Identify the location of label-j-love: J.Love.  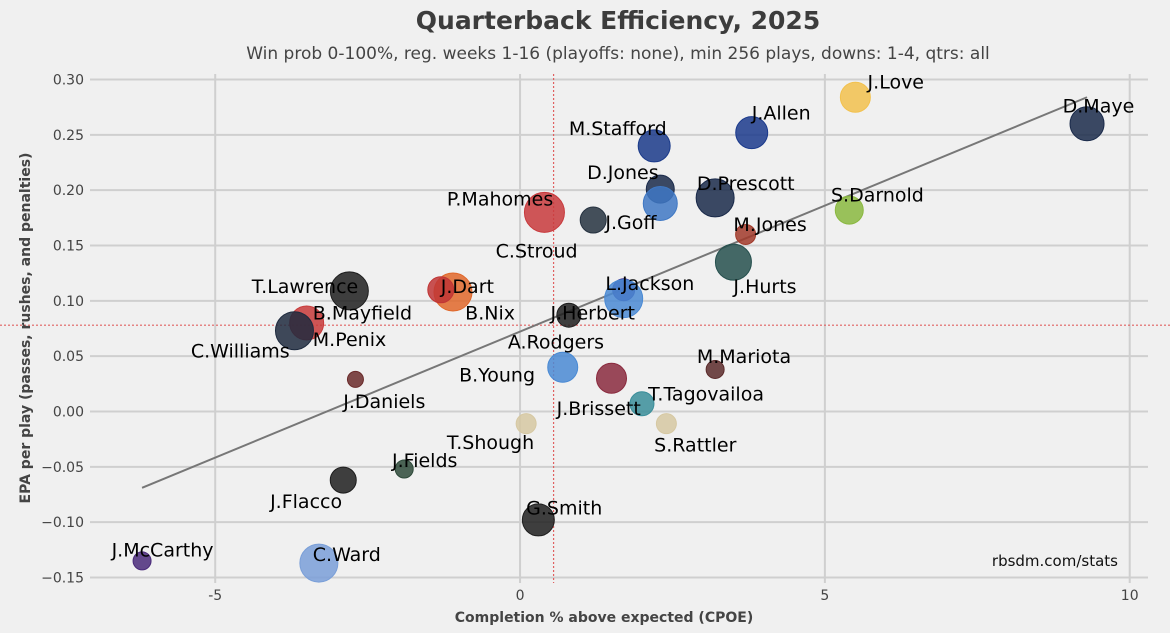
(895, 82).